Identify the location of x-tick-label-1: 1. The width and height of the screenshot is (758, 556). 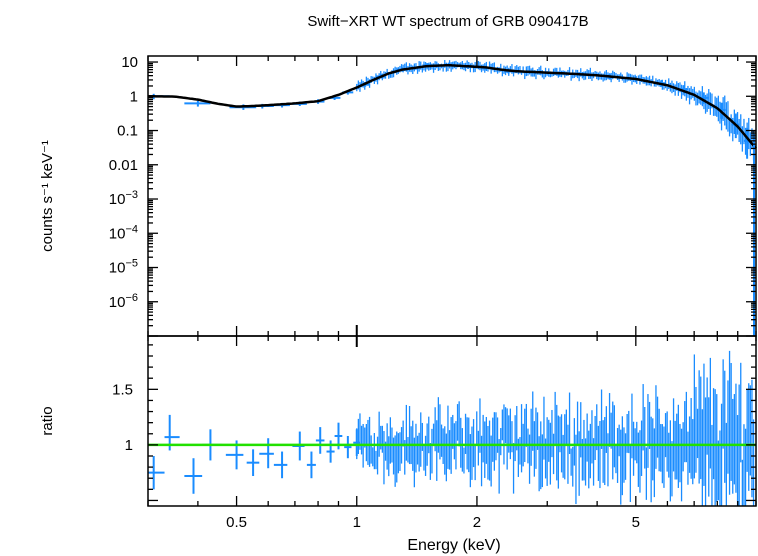
(357, 522).